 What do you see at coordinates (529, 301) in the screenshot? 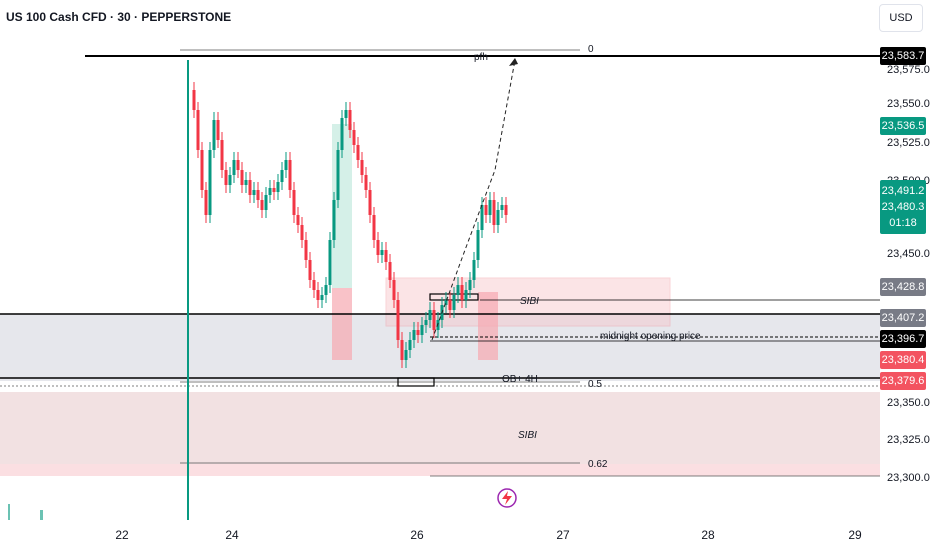
I see `sibi-upper-label: SIBI` at bounding box center [529, 301].